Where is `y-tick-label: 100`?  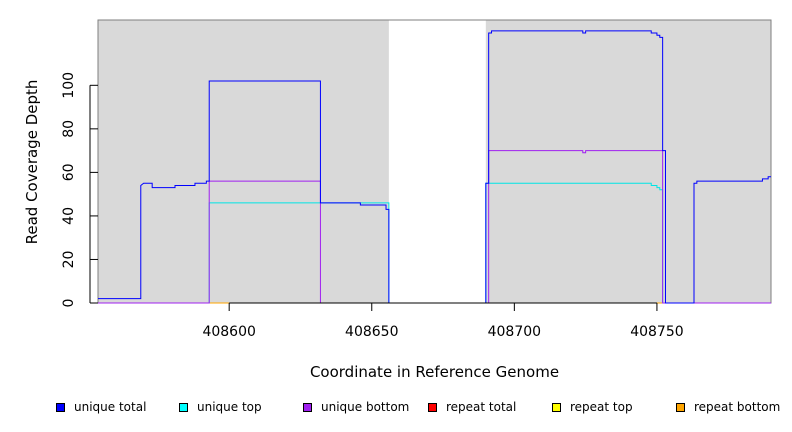
y-tick-label: 100 is located at coordinates (69, 85).